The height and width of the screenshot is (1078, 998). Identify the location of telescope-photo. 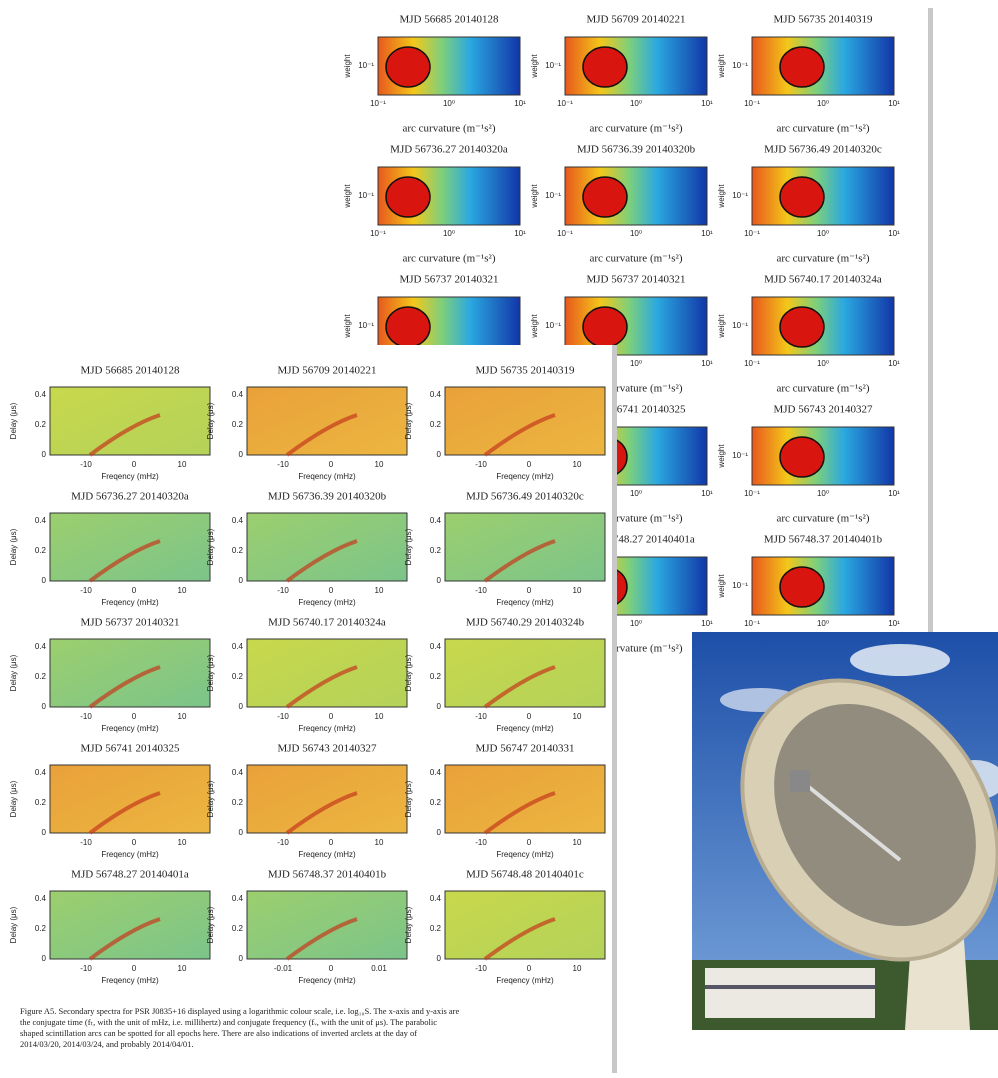
(845, 831).